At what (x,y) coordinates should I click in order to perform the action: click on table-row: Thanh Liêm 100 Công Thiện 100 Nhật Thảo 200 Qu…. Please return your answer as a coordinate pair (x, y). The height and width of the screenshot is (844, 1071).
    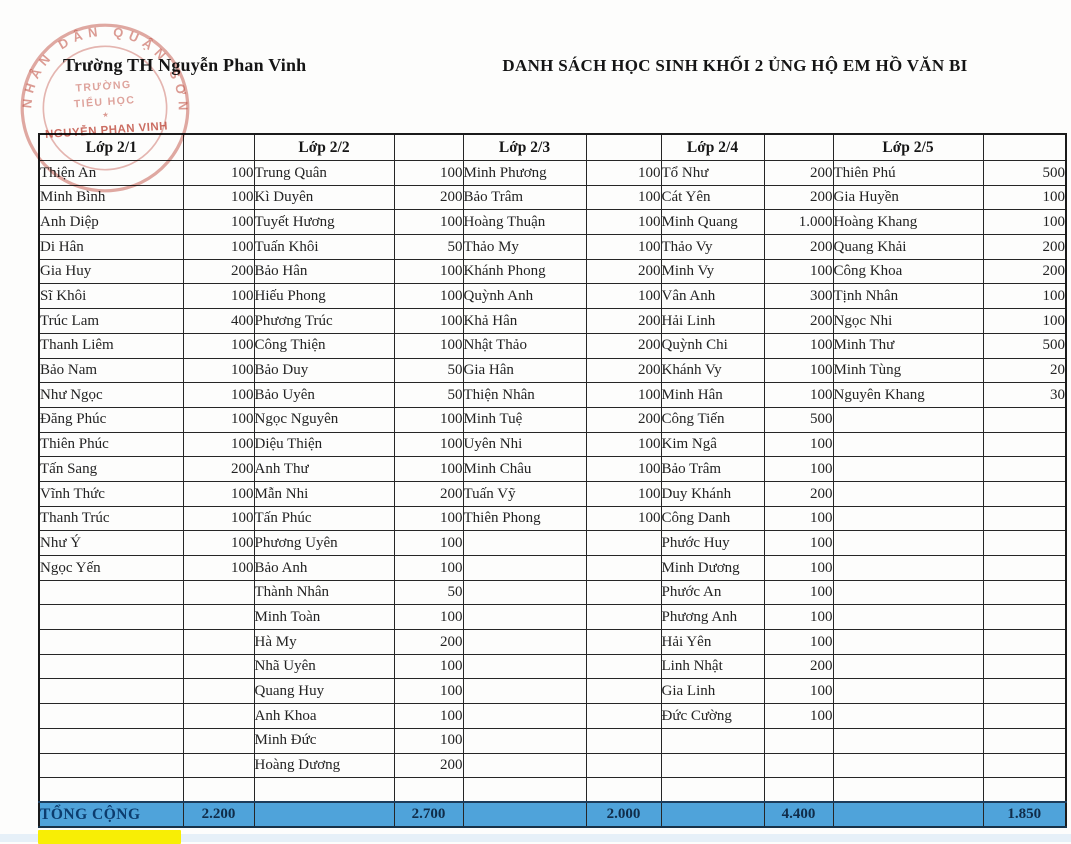
    Looking at the image, I should click on (552, 345).